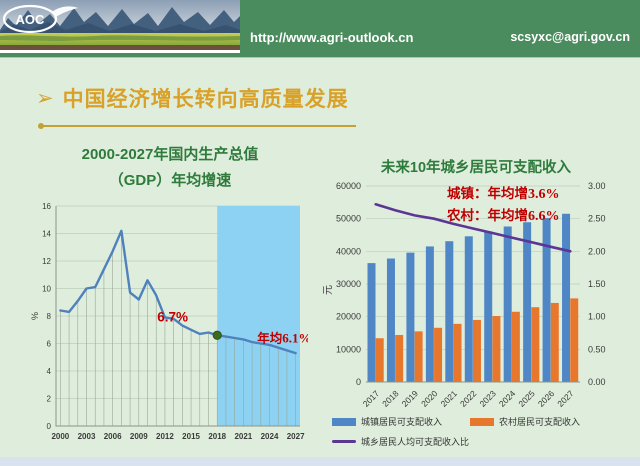 The image size is (640, 466). Describe the element at coordinates (49, 398) in the screenshot. I see `svg-text: 2` at that location.